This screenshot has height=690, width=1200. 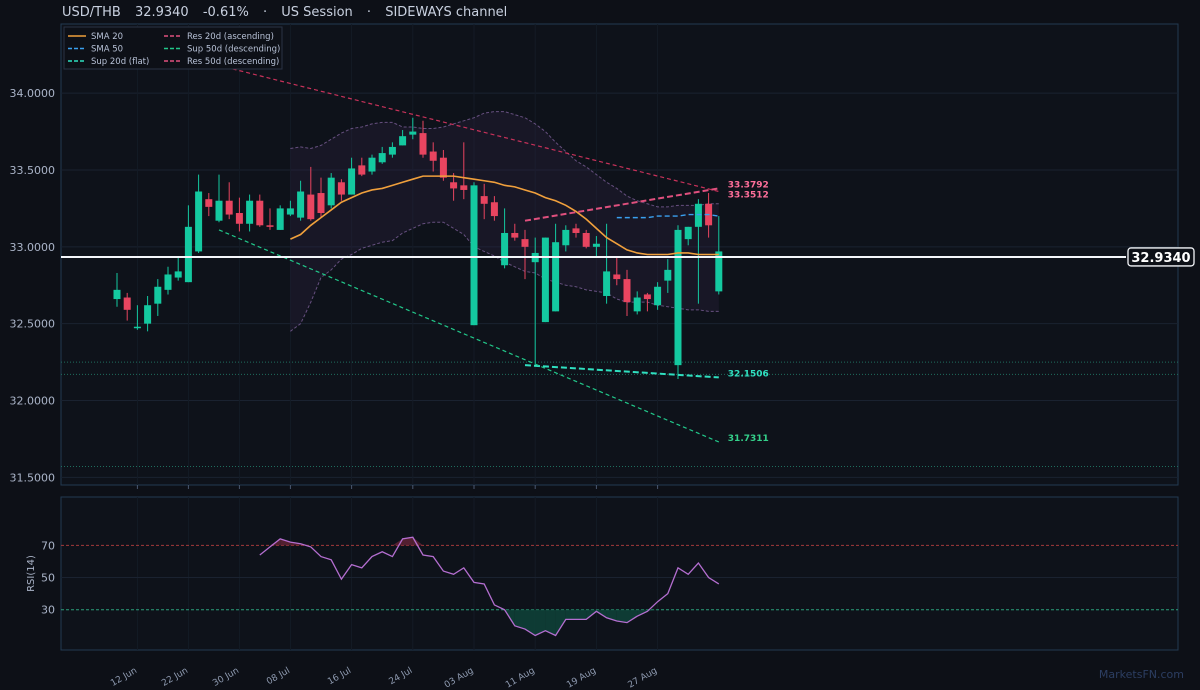 I want to click on channel-label: SIDEWAYS channel, so click(x=446, y=12).